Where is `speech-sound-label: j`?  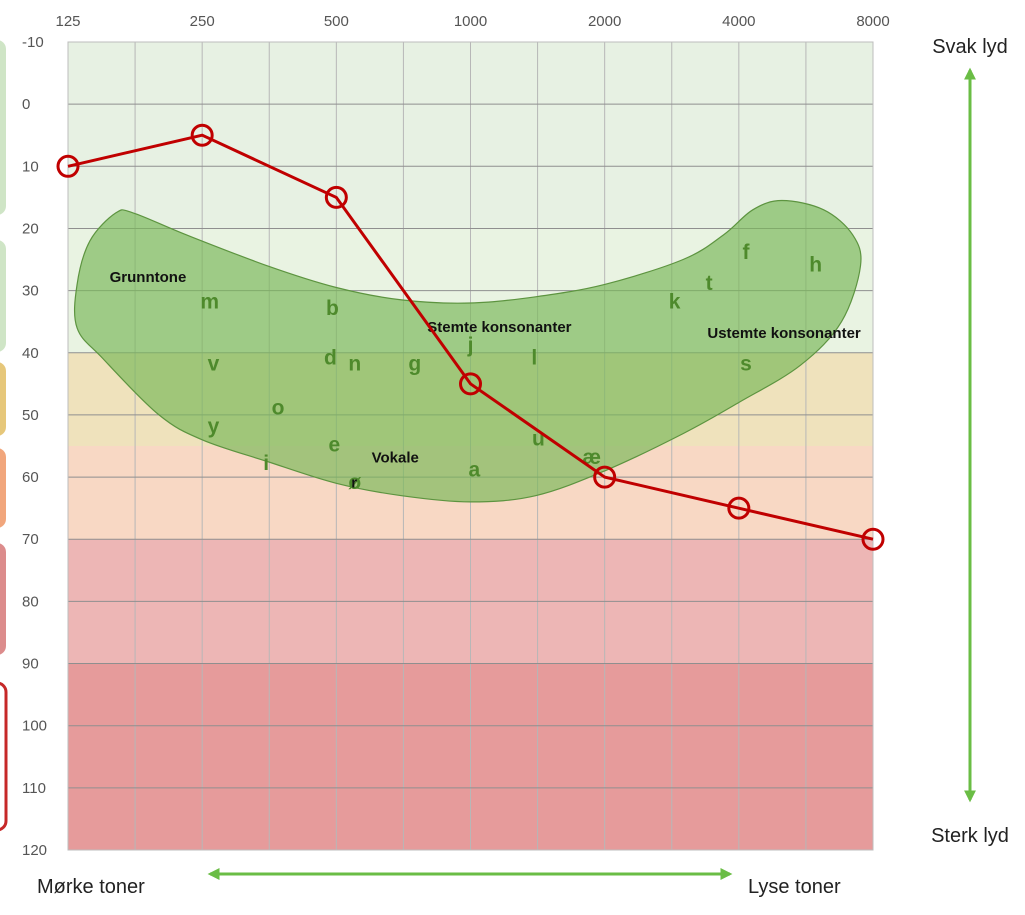
speech-sound-label: j is located at coordinates (470, 345).